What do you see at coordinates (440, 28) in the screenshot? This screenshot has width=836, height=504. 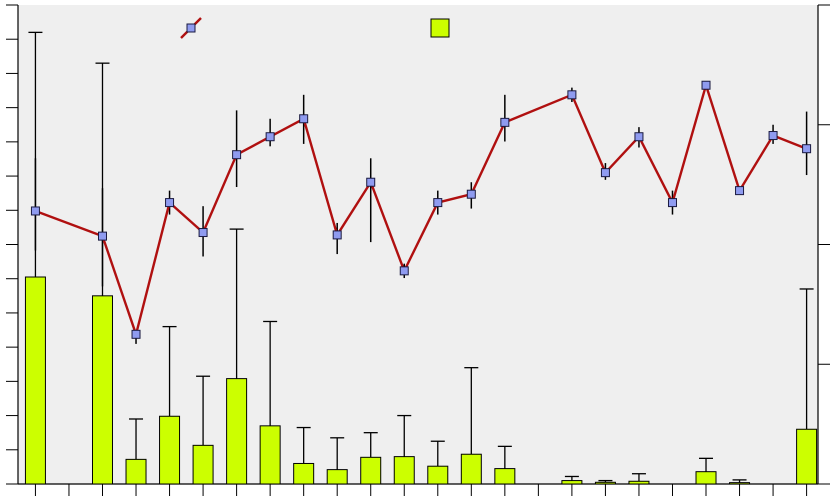 I see `legend-bar-swatch` at bounding box center [440, 28].